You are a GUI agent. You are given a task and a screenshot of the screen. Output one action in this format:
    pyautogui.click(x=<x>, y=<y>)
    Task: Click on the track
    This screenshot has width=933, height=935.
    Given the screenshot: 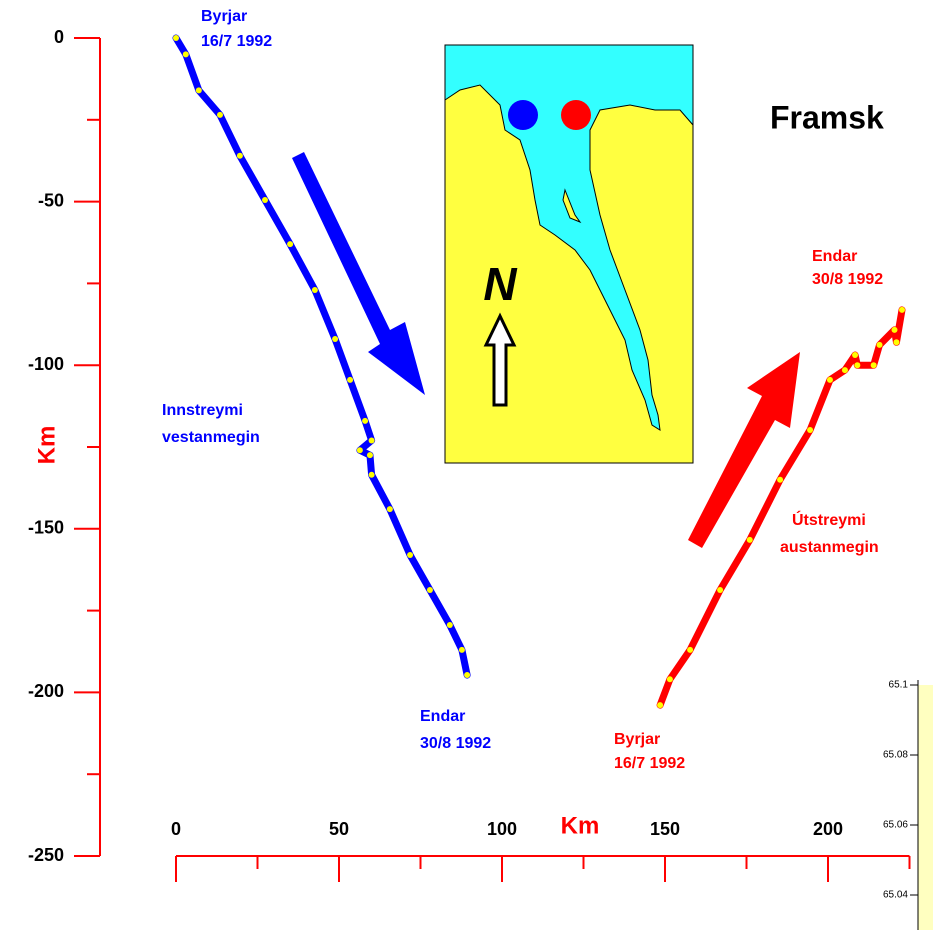 What is the action you would take?
    pyautogui.click(x=781, y=507)
    